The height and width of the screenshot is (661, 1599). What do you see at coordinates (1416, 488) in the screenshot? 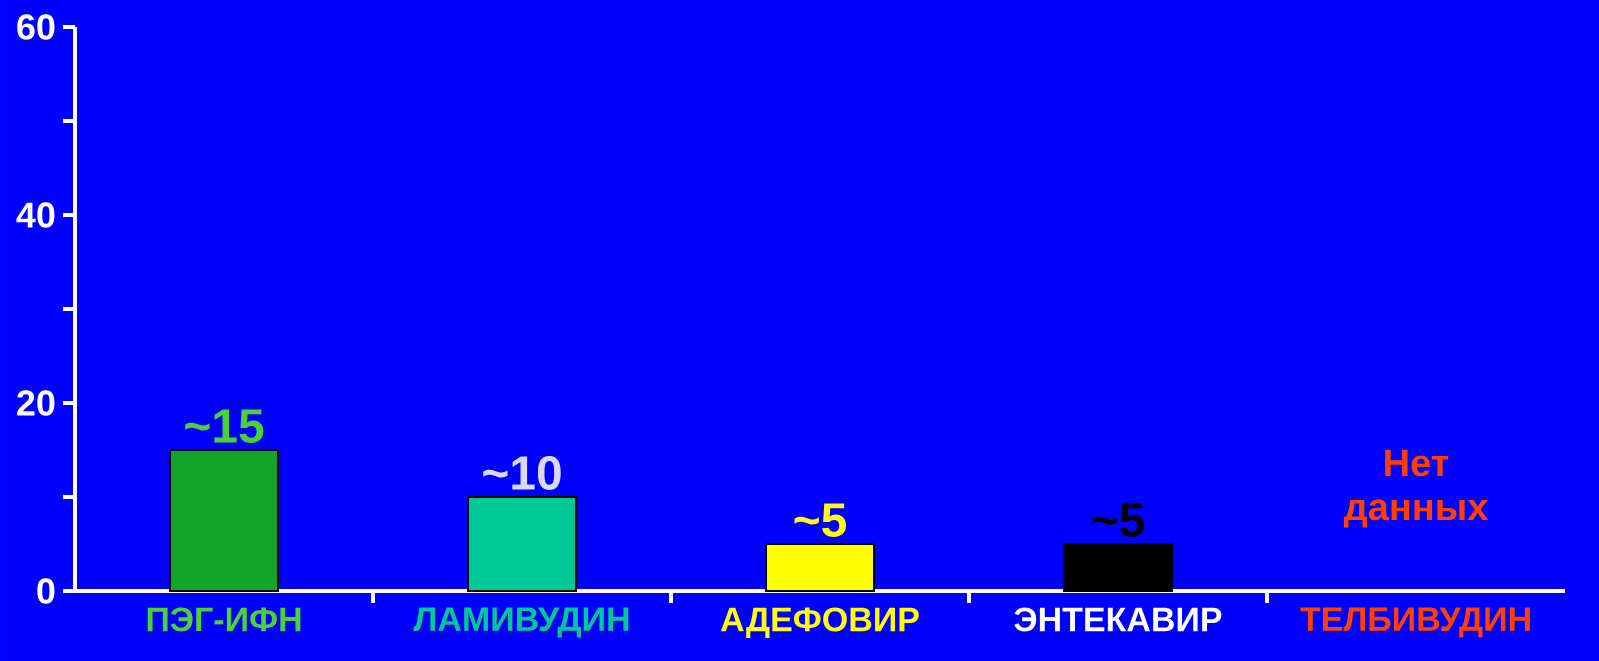
I see `text: Нет данных` at bounding box center [1416, 488].